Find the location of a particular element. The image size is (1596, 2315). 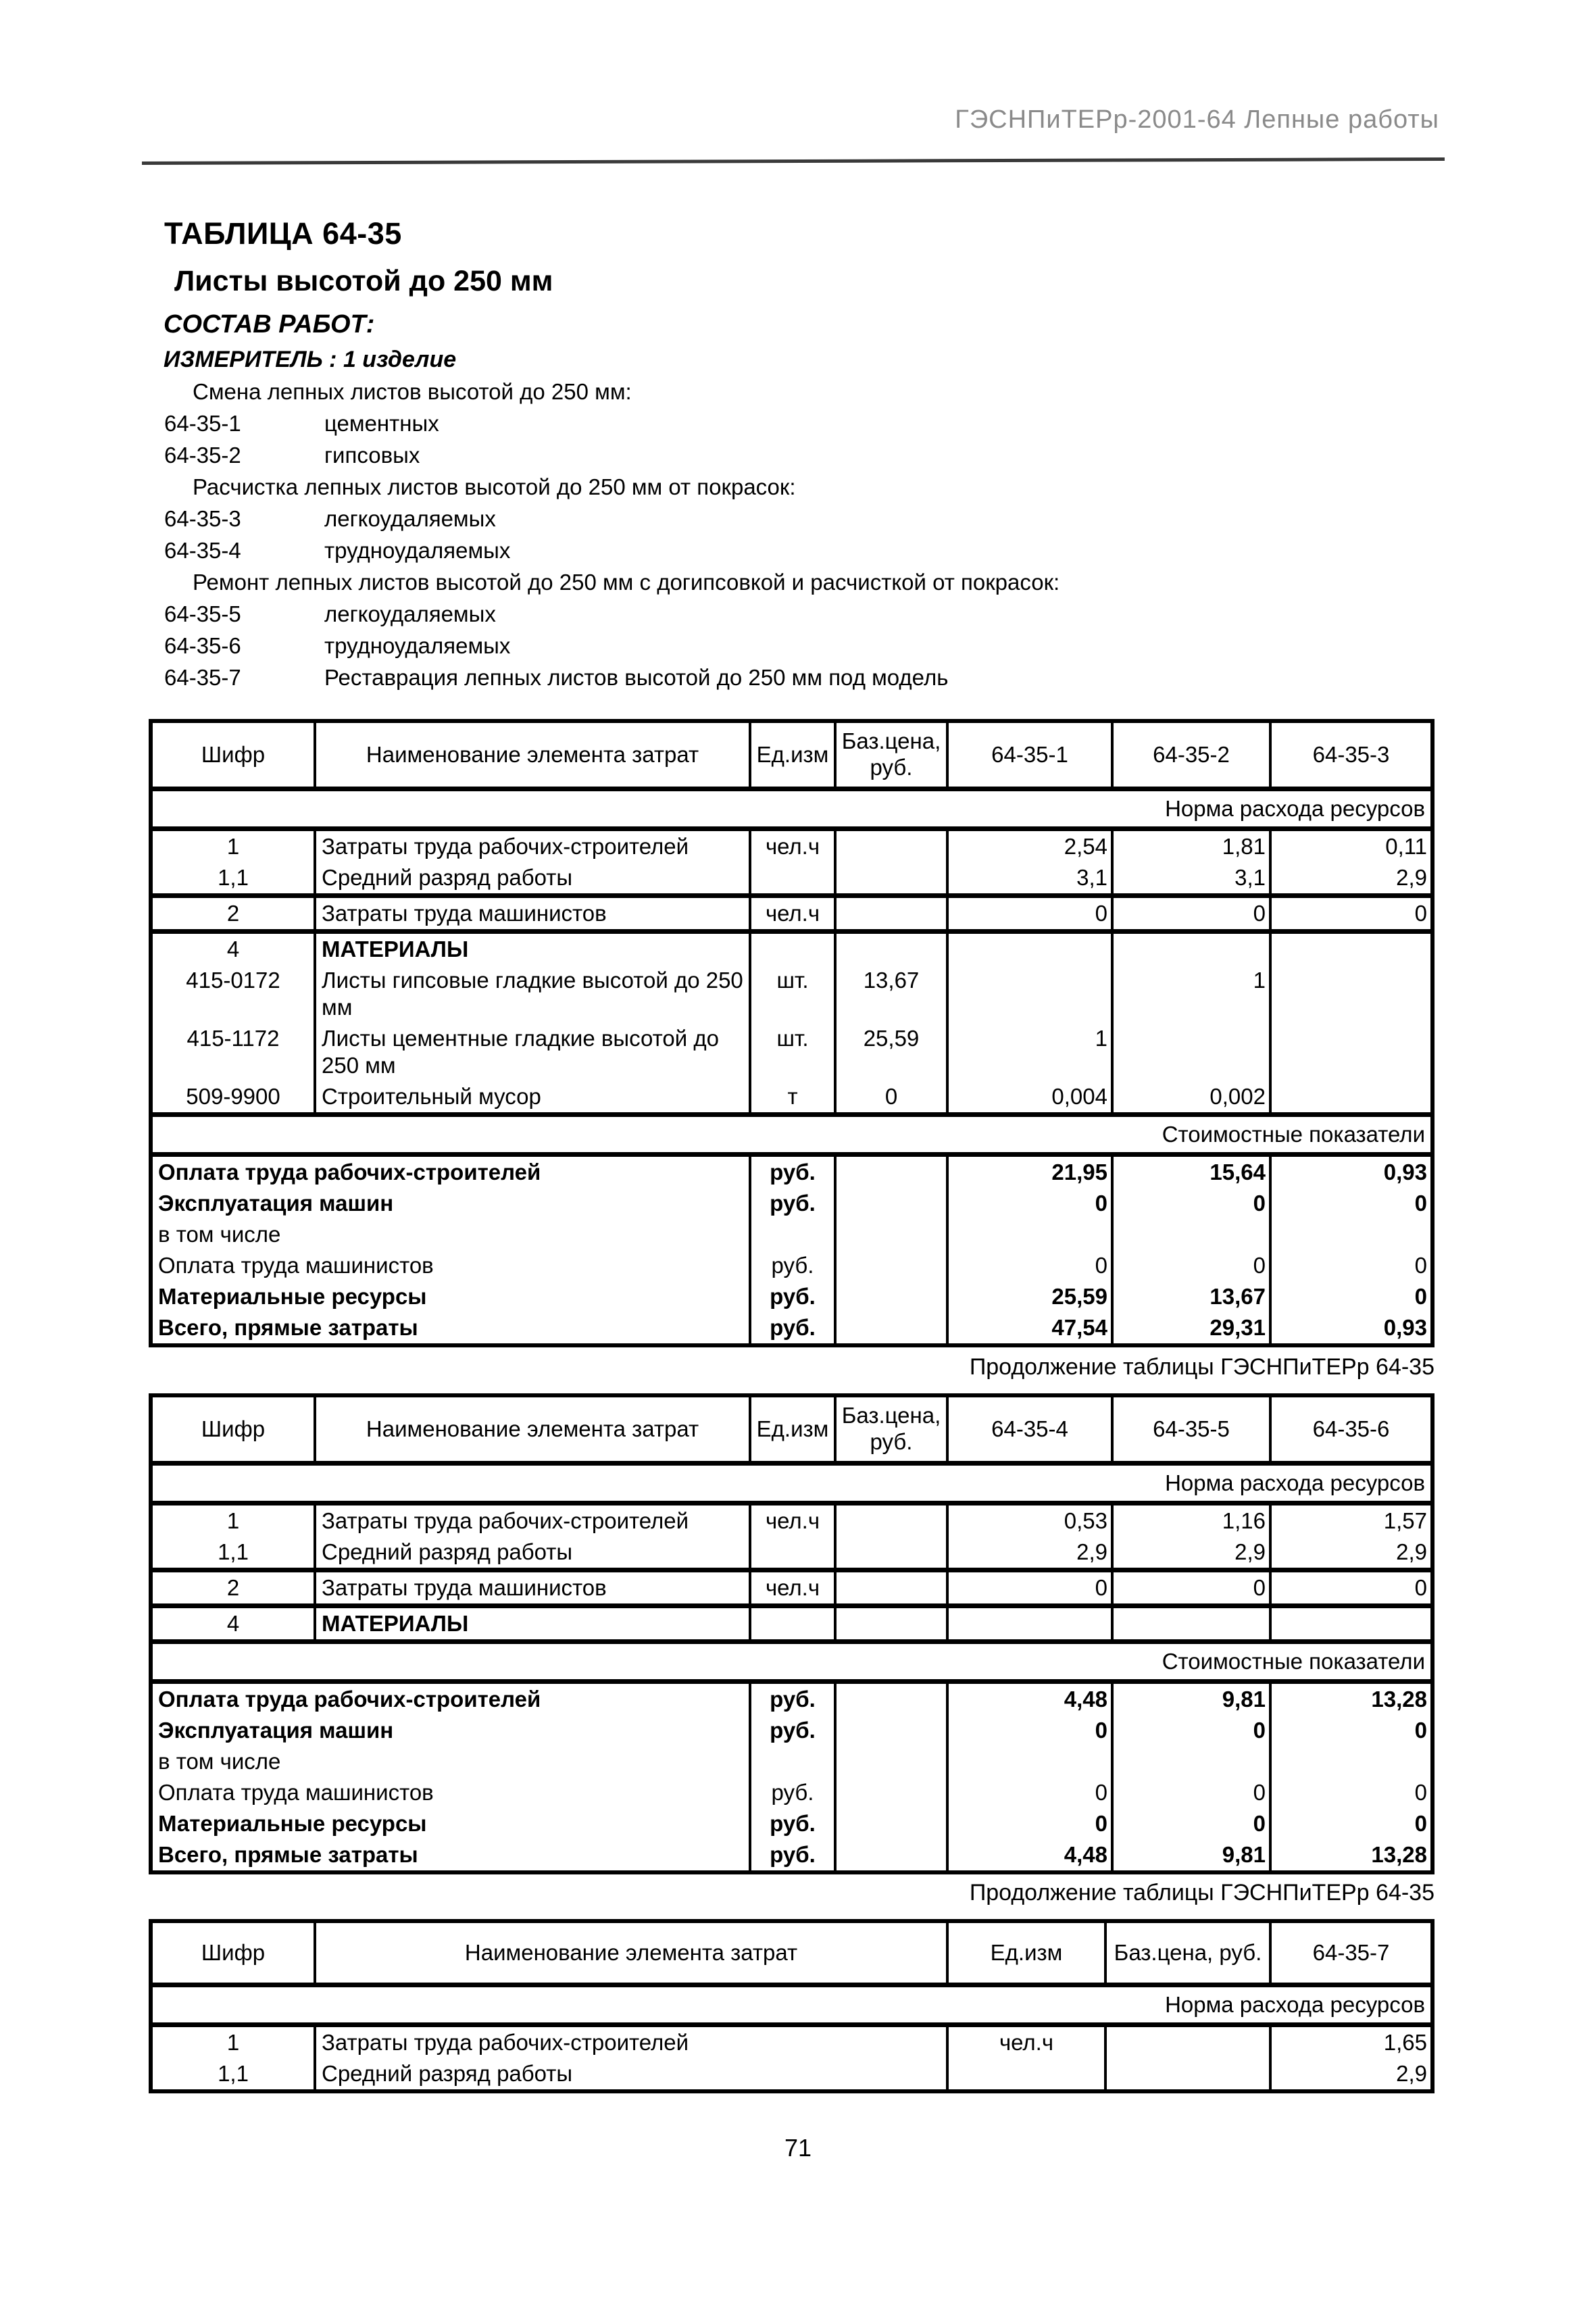

row-label: Всего, прямые затраты is located at coordinates (450, 1855).